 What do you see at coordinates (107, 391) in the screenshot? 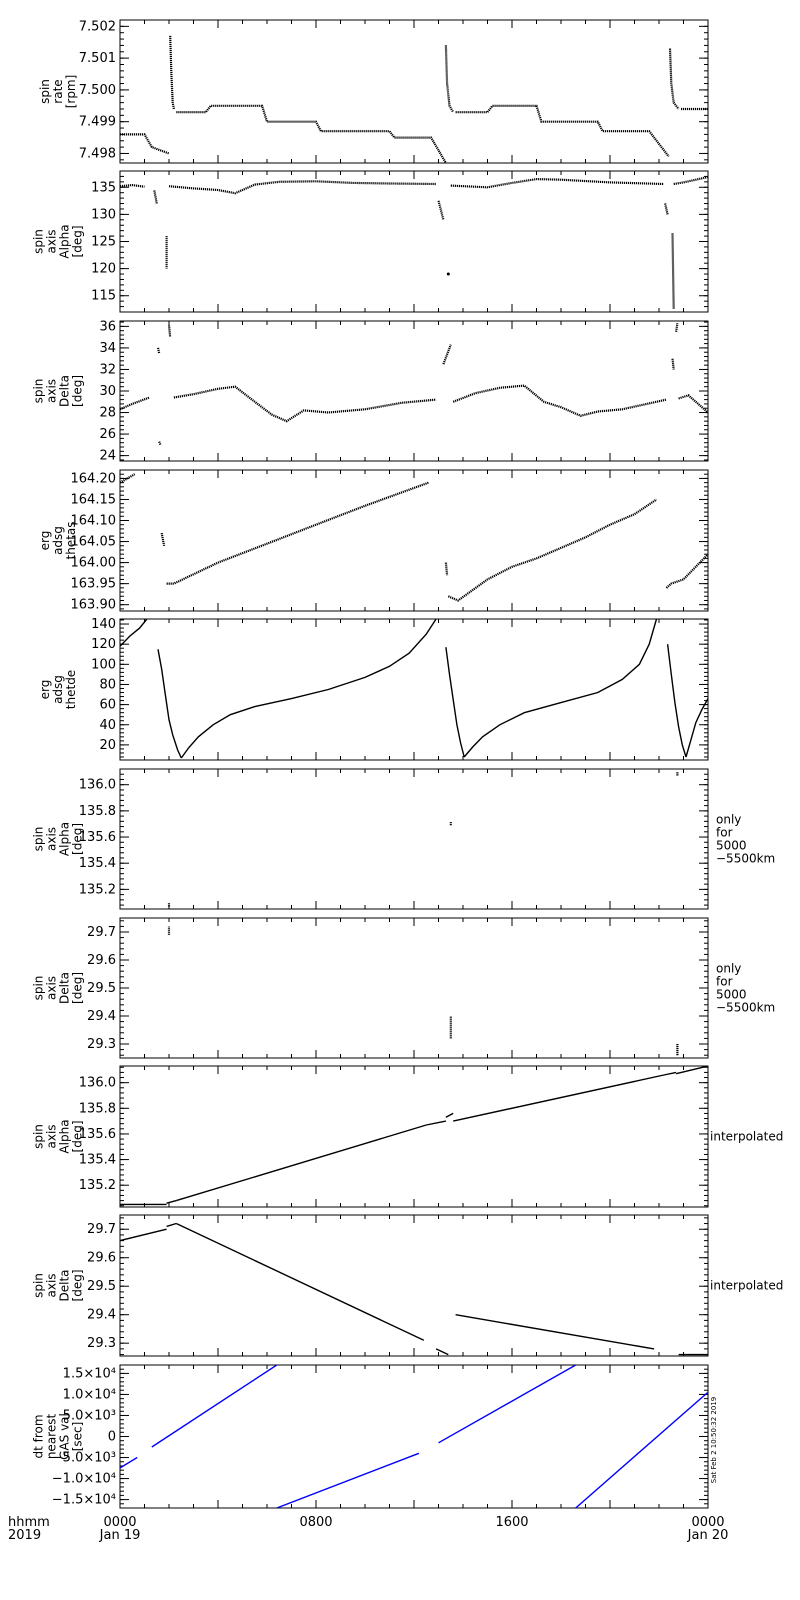
I see `y-tick-label: 30` at bounding box center [107, 391].